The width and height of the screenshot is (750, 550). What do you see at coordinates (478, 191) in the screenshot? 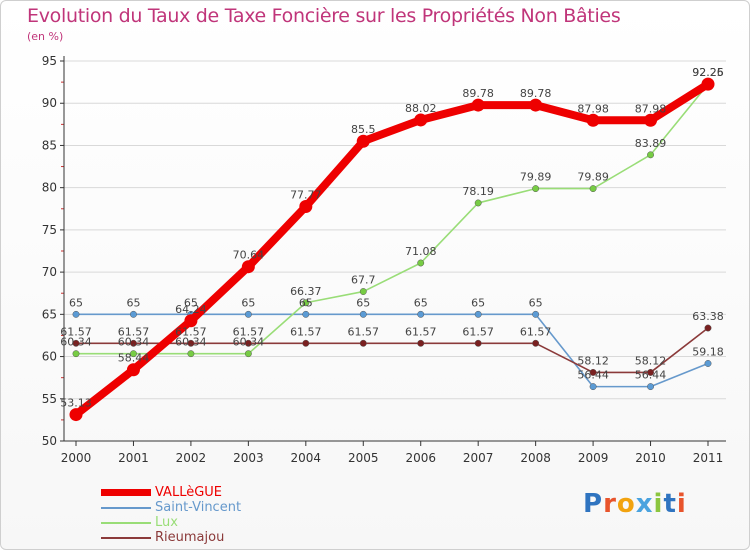
I see `data-label: 78.19` at bounding box center [478, 191].